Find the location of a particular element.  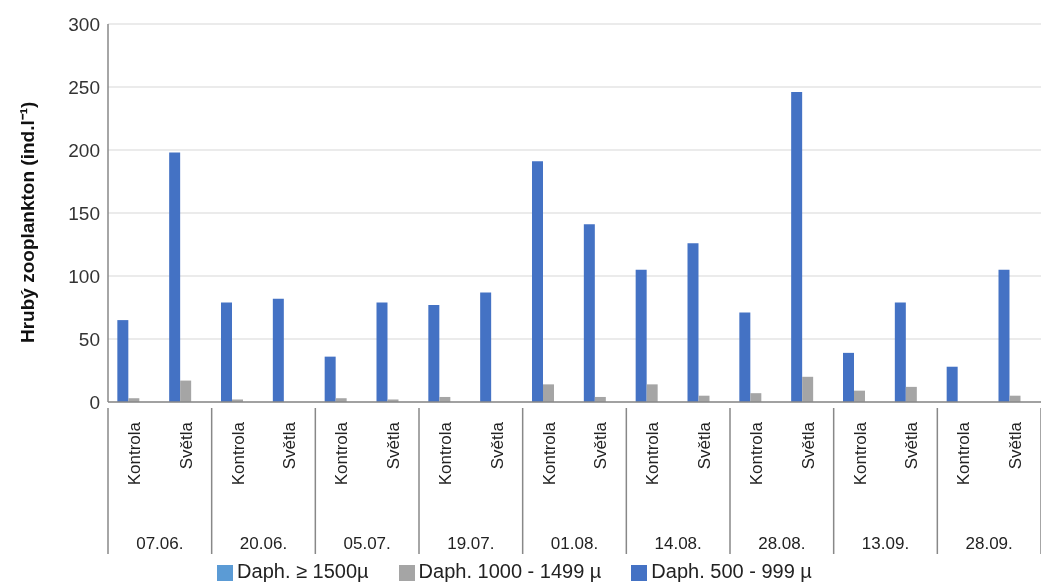

text: 05.07. is located at coordinates (367, 543).